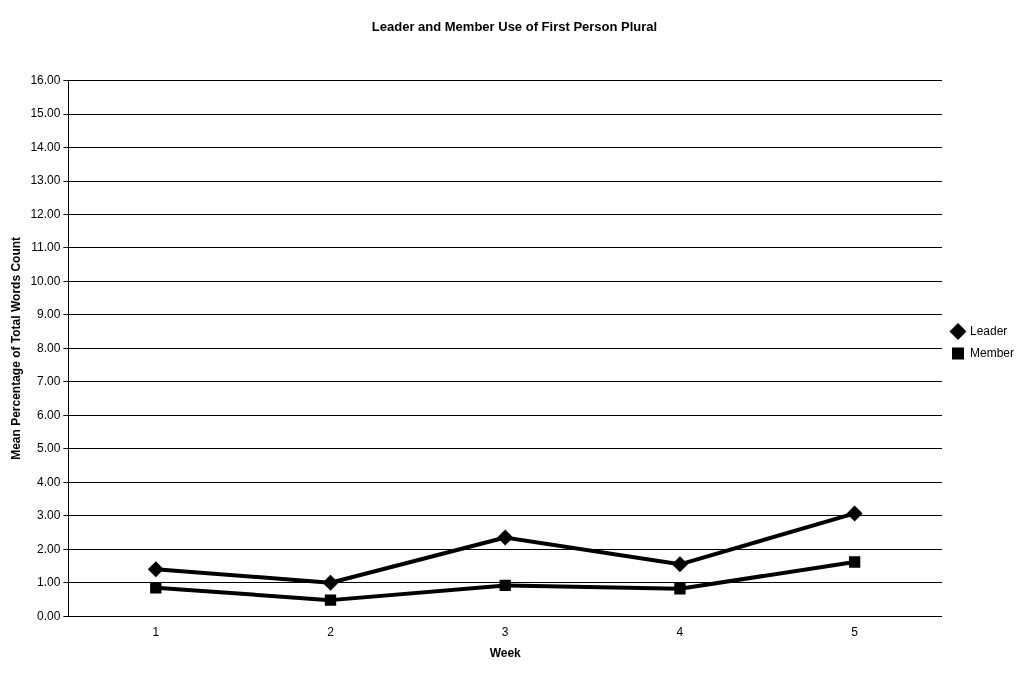  Describe the element at coordinates (514, 27) in the screenshot. I see `chart-title: Leader and Member Use of First Person Plural` at that location.